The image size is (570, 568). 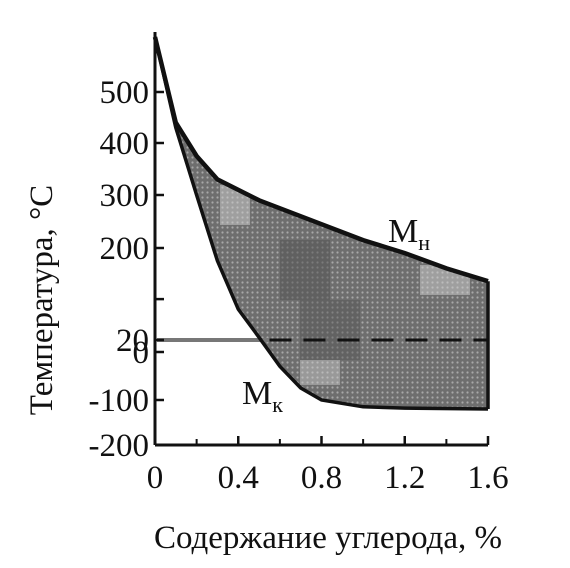 I want to click on y-tick-label: 20, so click(x=132, y=341).